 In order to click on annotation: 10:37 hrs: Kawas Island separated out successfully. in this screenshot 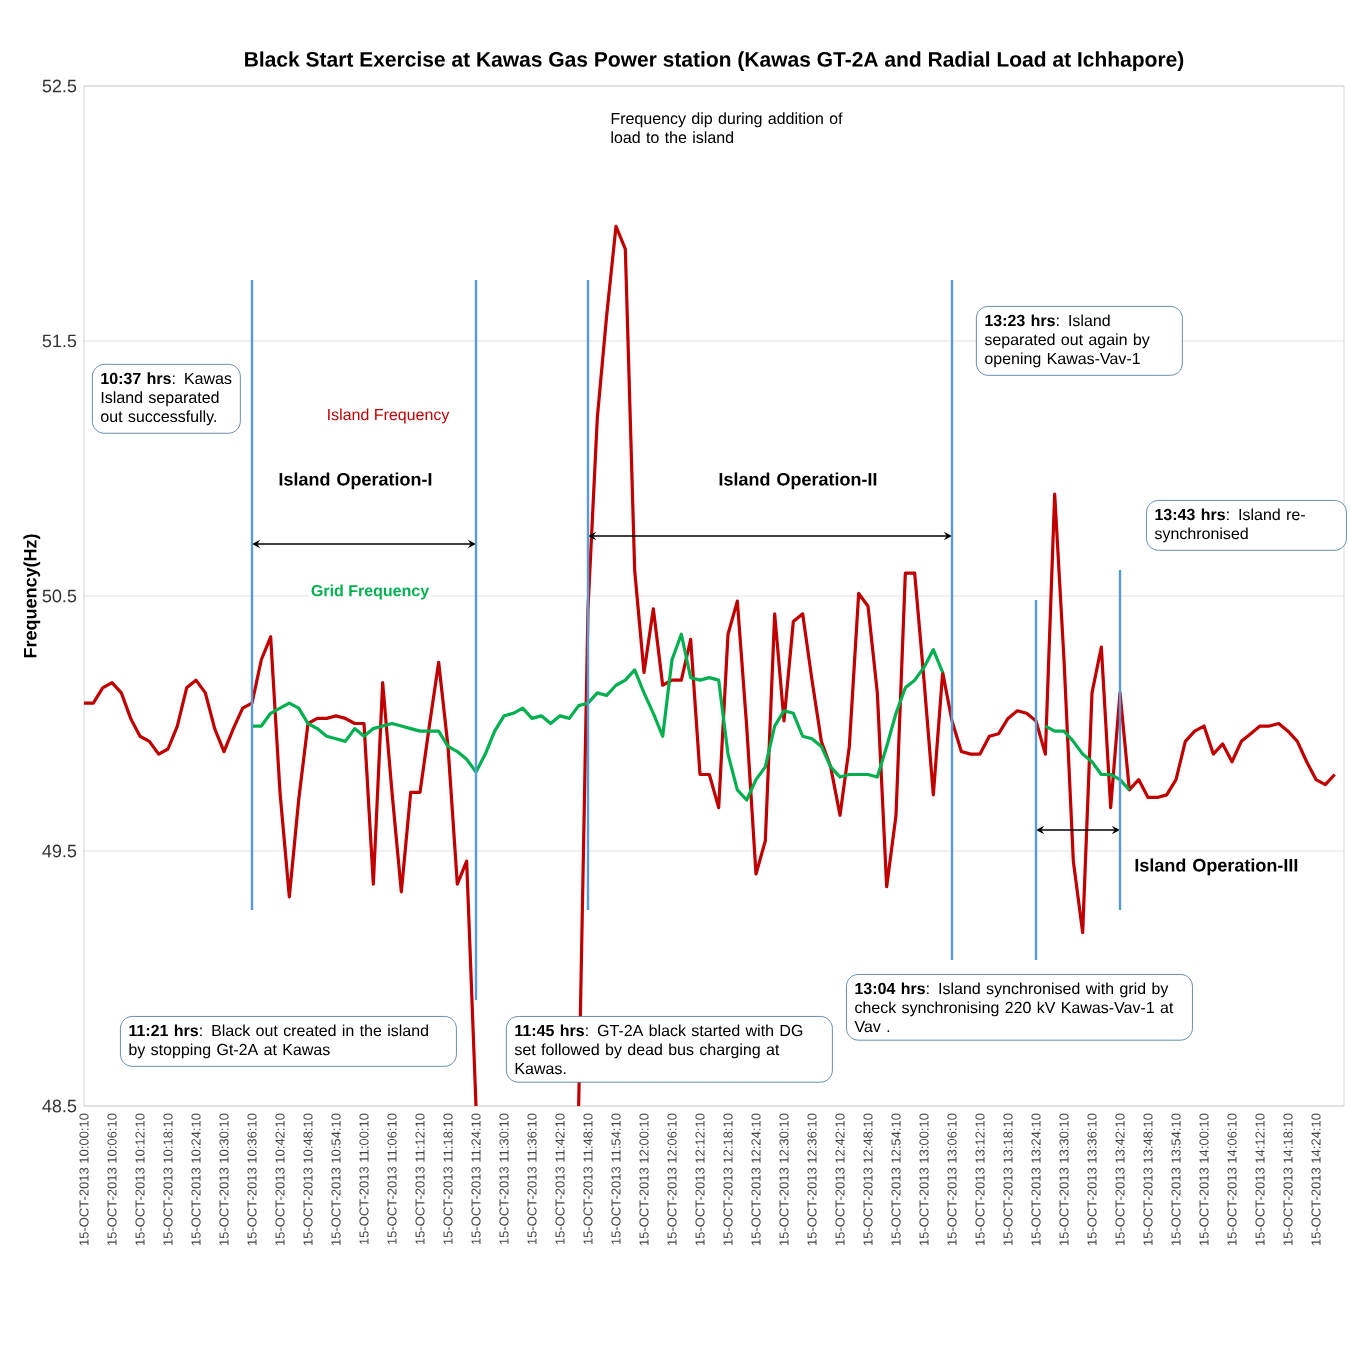, I will do `click(166, 399)`.